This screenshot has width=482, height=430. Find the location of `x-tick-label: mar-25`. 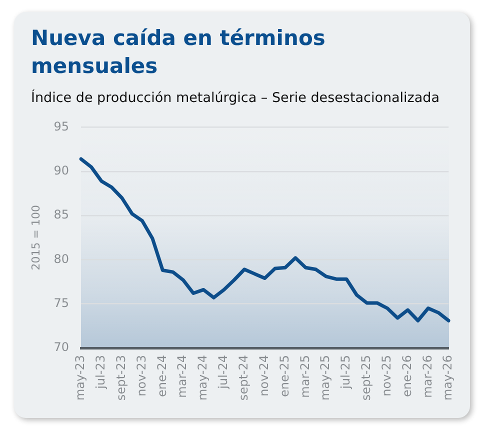

x-tick-label: mar-25 is located at coordinates (305, 376).